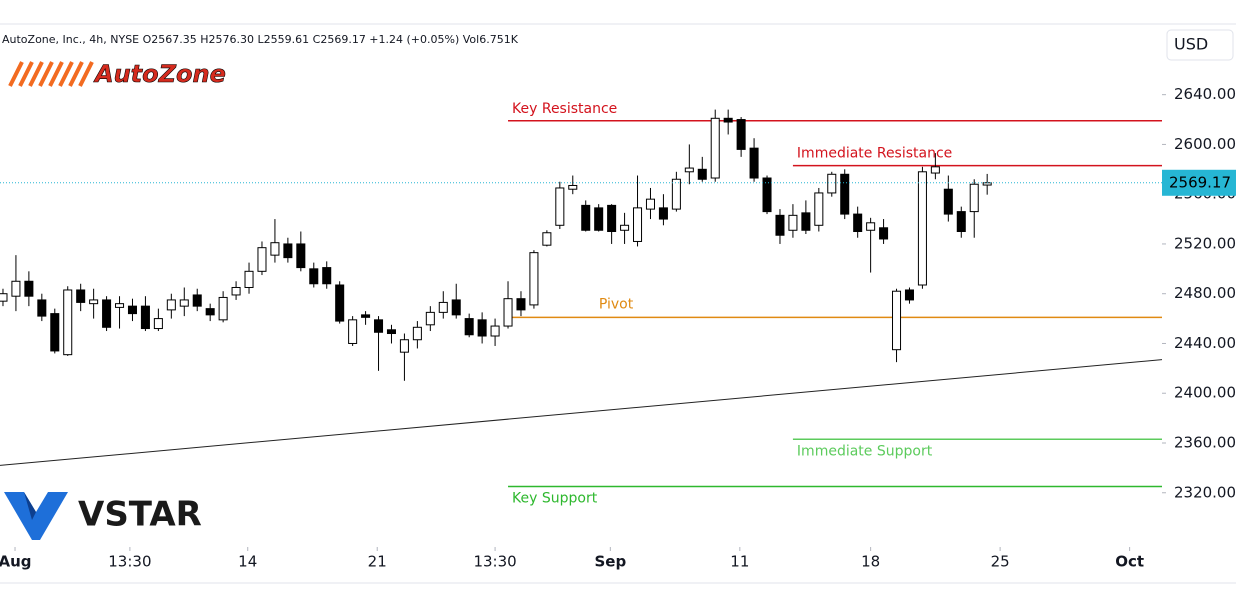  I want to click on y-tick-label: 2360.00, so click(1205, 442).